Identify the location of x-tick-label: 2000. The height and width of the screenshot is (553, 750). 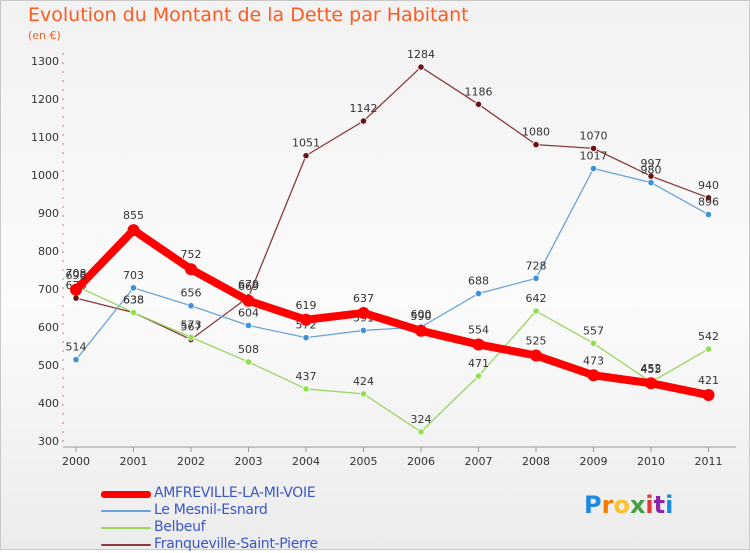
(76, 461).